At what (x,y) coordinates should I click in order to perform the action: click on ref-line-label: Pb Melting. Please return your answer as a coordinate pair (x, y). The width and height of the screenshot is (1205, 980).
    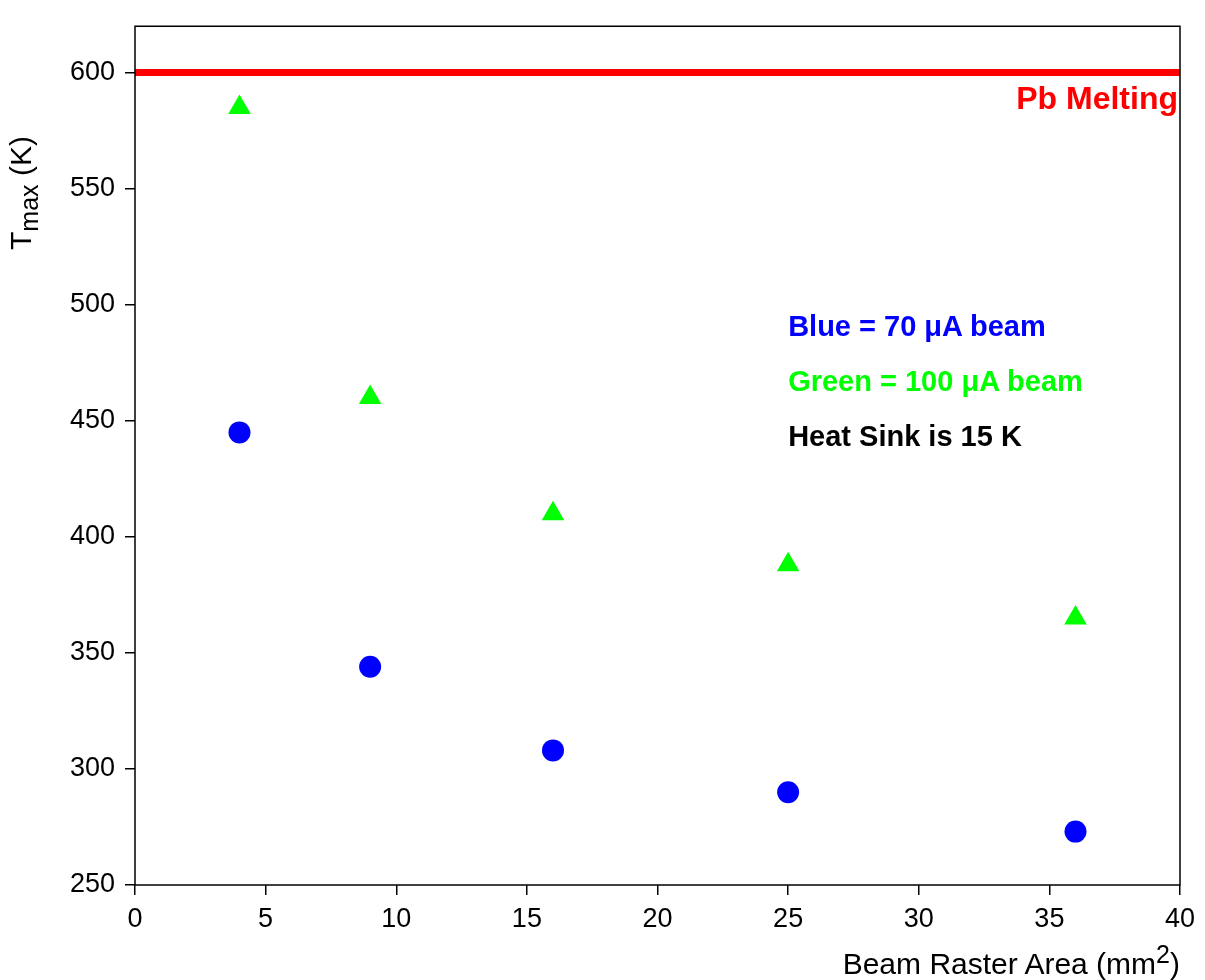
    Looking at the image, I should click on (1097, 98).